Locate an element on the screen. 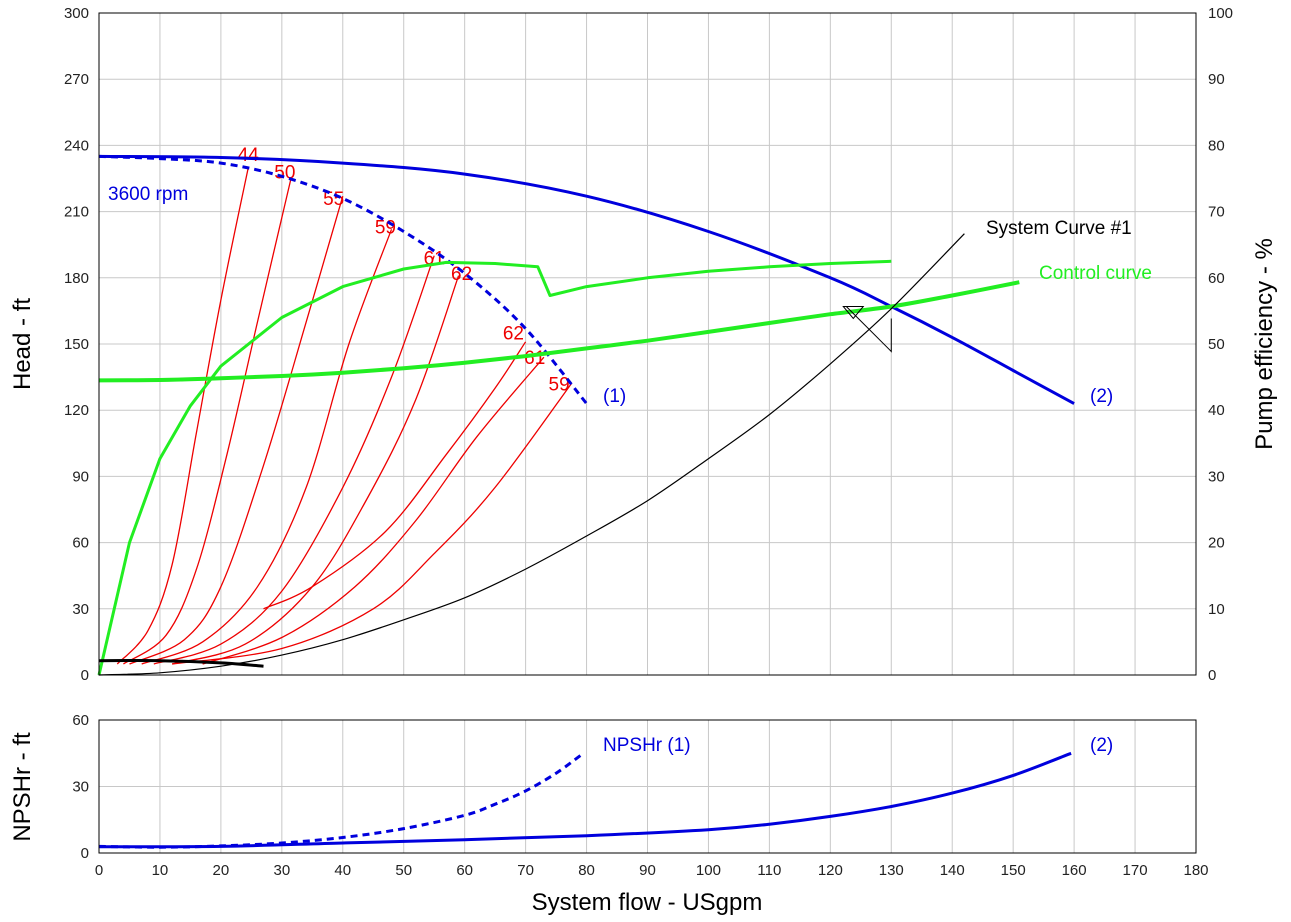  x-tick-label: 120 is located at coordinates (830, 870).